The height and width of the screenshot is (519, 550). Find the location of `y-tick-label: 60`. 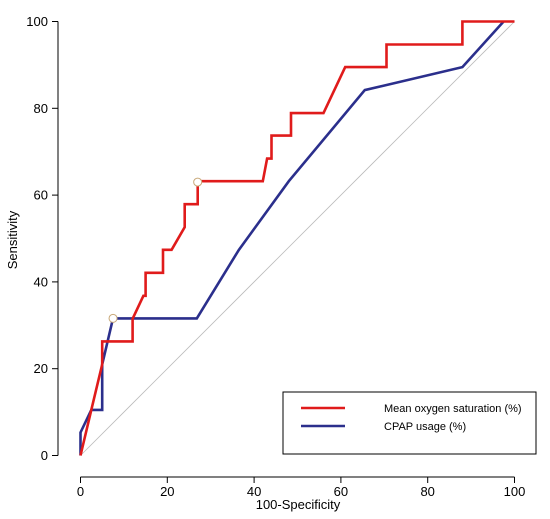

y-tick-label: 60 is located at coordinates (41, 195).